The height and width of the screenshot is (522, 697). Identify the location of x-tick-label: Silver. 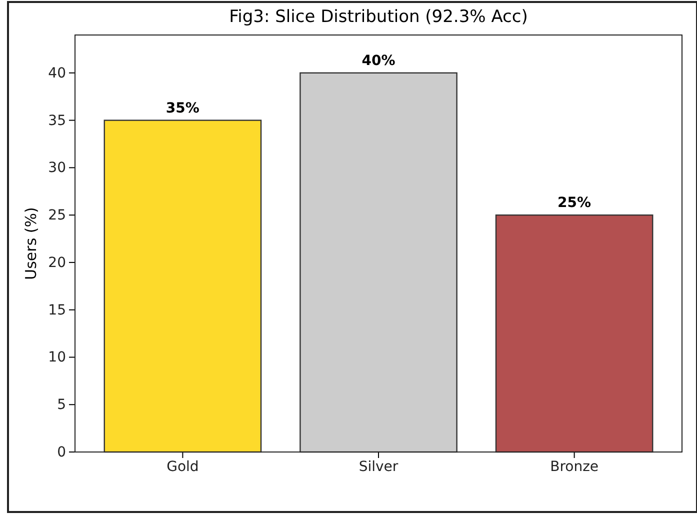
(378, 466).